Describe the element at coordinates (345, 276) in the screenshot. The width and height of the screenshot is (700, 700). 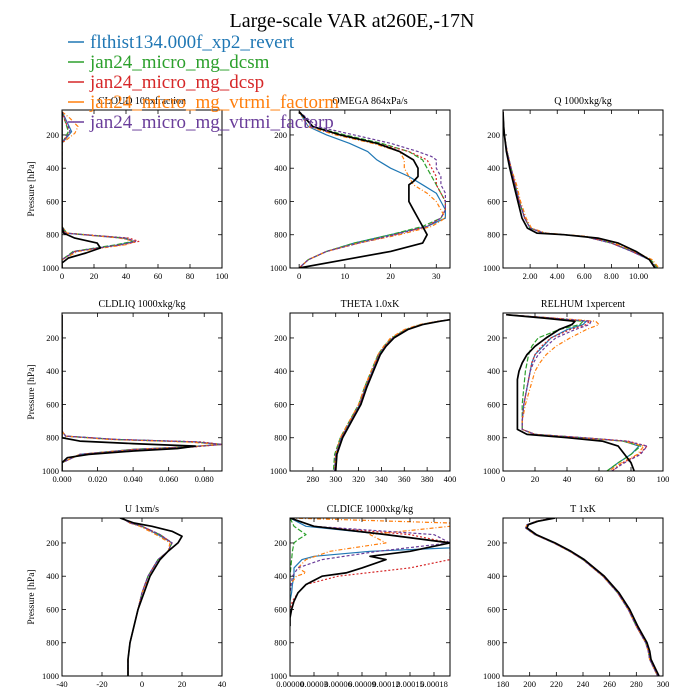
I see `x-tick-label: 10` at that location.